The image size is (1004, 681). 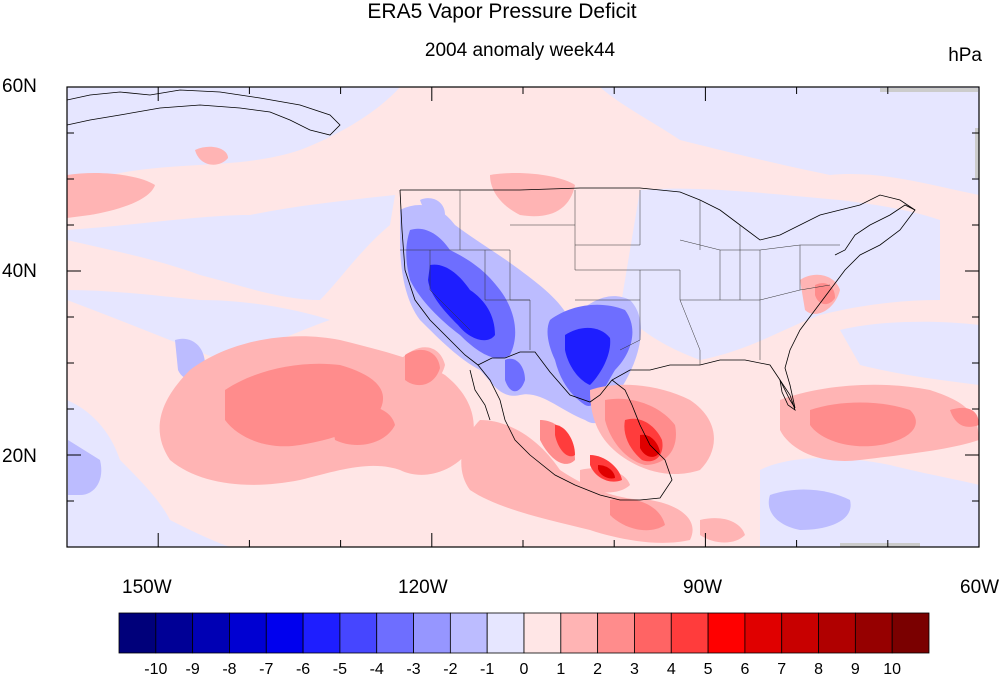 I want to click on nodata-strip-bottom, so click(x=880, y=545).